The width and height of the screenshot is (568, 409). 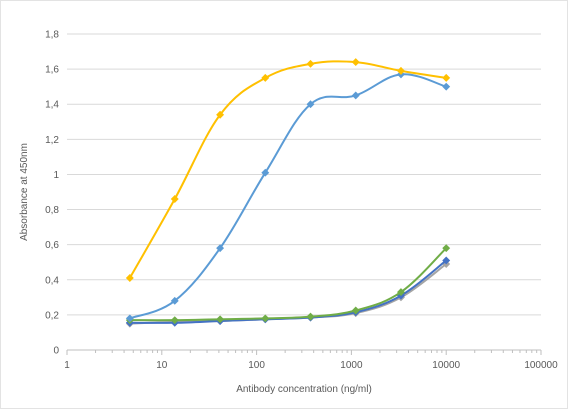 What do you see at coordinates (52, 105) in the screenshot?
I see `y-tick-label: 1,4` at bounding box center [52, 105].